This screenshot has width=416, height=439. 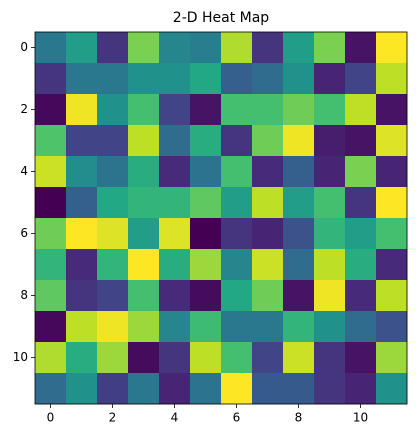 What do you see at coordinates (51, 418) in the screenshot?
I see `x-tick-label: 0` at bounding box center [51, 418].